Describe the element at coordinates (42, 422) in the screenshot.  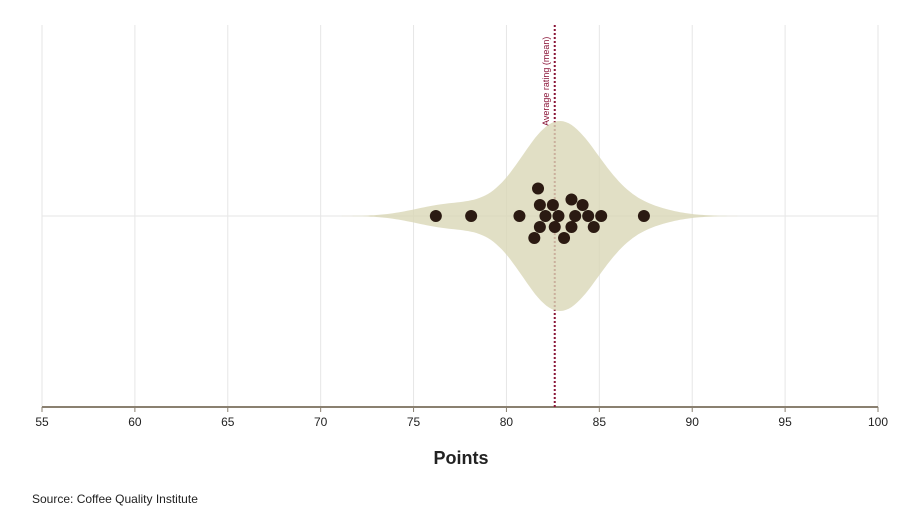
I see `x-tick-label: 55` at that location.